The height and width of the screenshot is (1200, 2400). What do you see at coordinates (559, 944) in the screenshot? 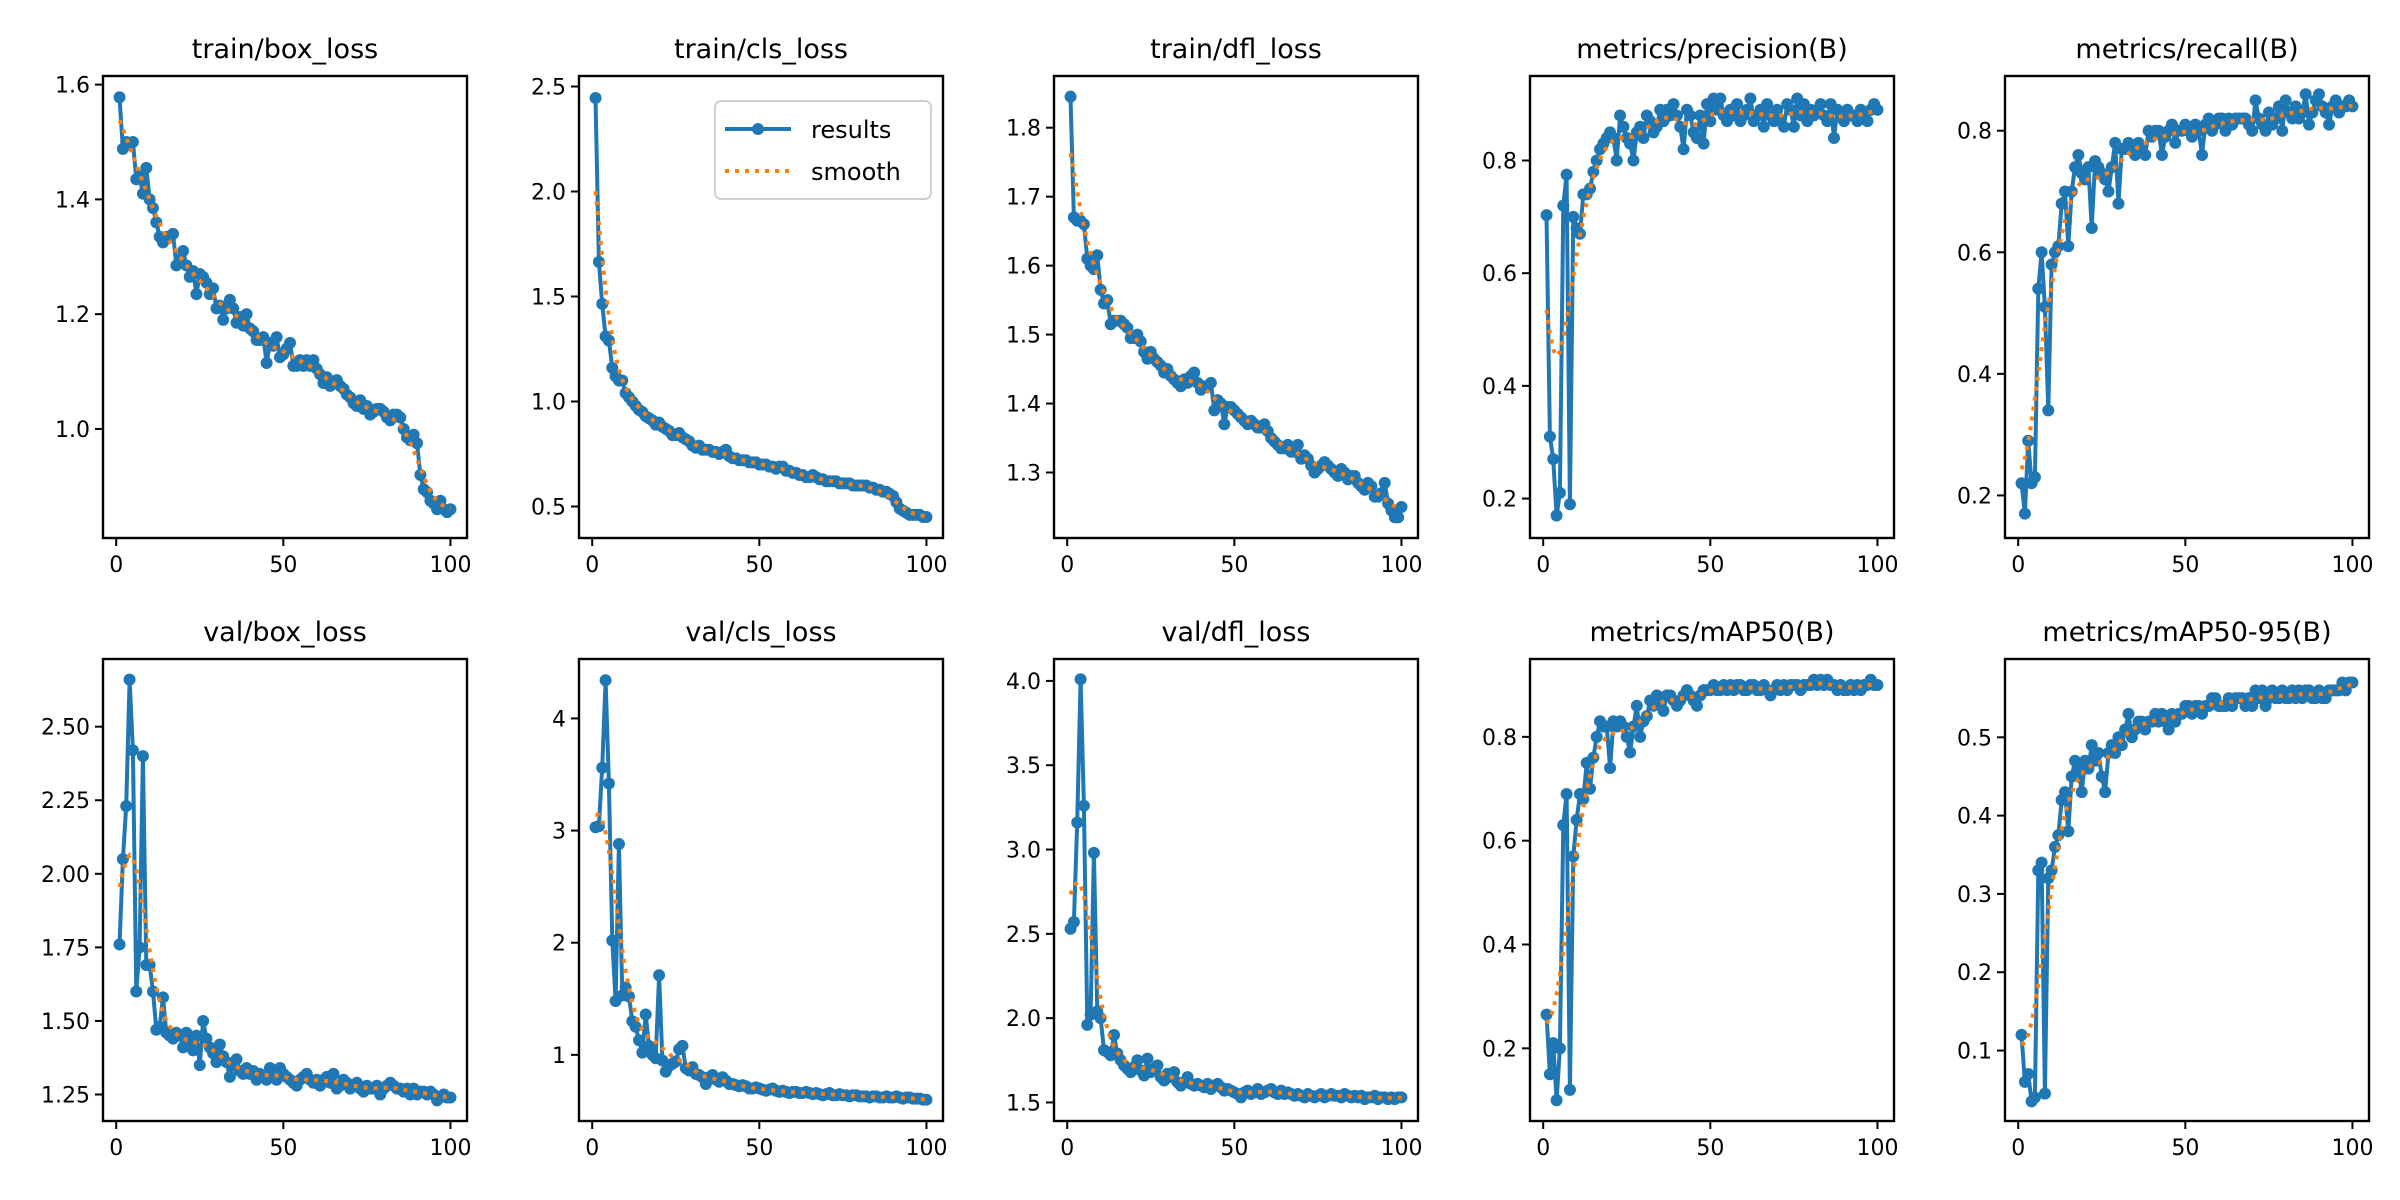
I see `y-tick-label: 2` at bounding box center [559, 944].